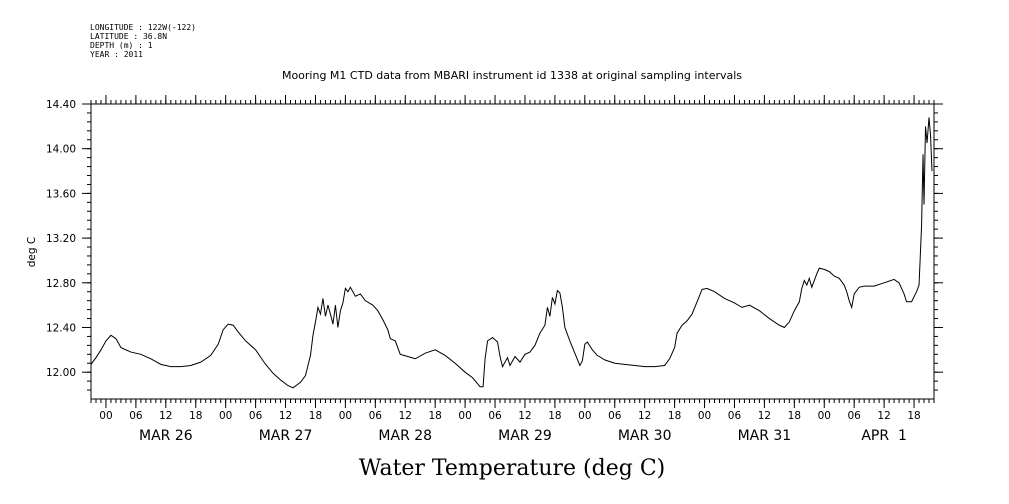  I want to click on x-date-label: MAR 30, so click(645, 436).